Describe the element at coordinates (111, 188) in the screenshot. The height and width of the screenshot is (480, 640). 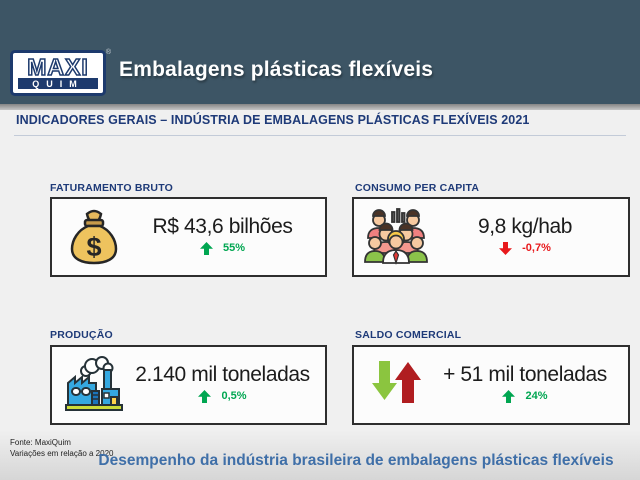
I see `card-label-faturamento-bruto: FATURAMENTO BRUTO` at that location.